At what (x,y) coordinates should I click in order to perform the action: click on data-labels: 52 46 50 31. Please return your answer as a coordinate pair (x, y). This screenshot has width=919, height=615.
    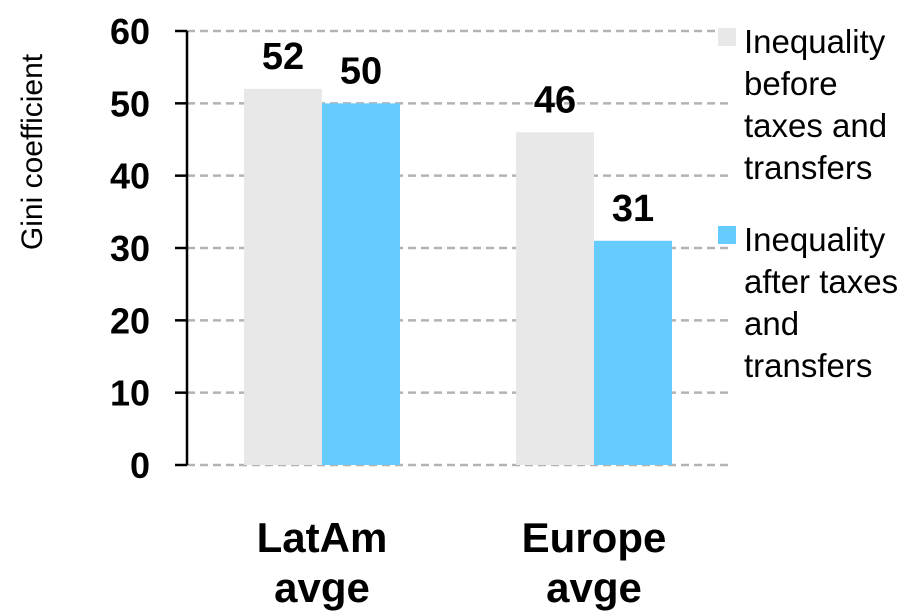
    Looking at the image, I should click on (458, 133).